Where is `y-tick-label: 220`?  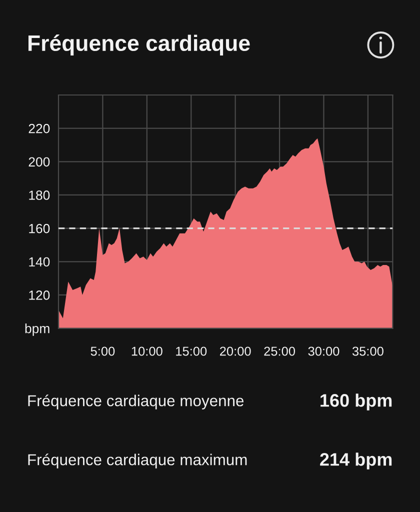
y-tick-label: 220 is located at coordinates (39, 129).